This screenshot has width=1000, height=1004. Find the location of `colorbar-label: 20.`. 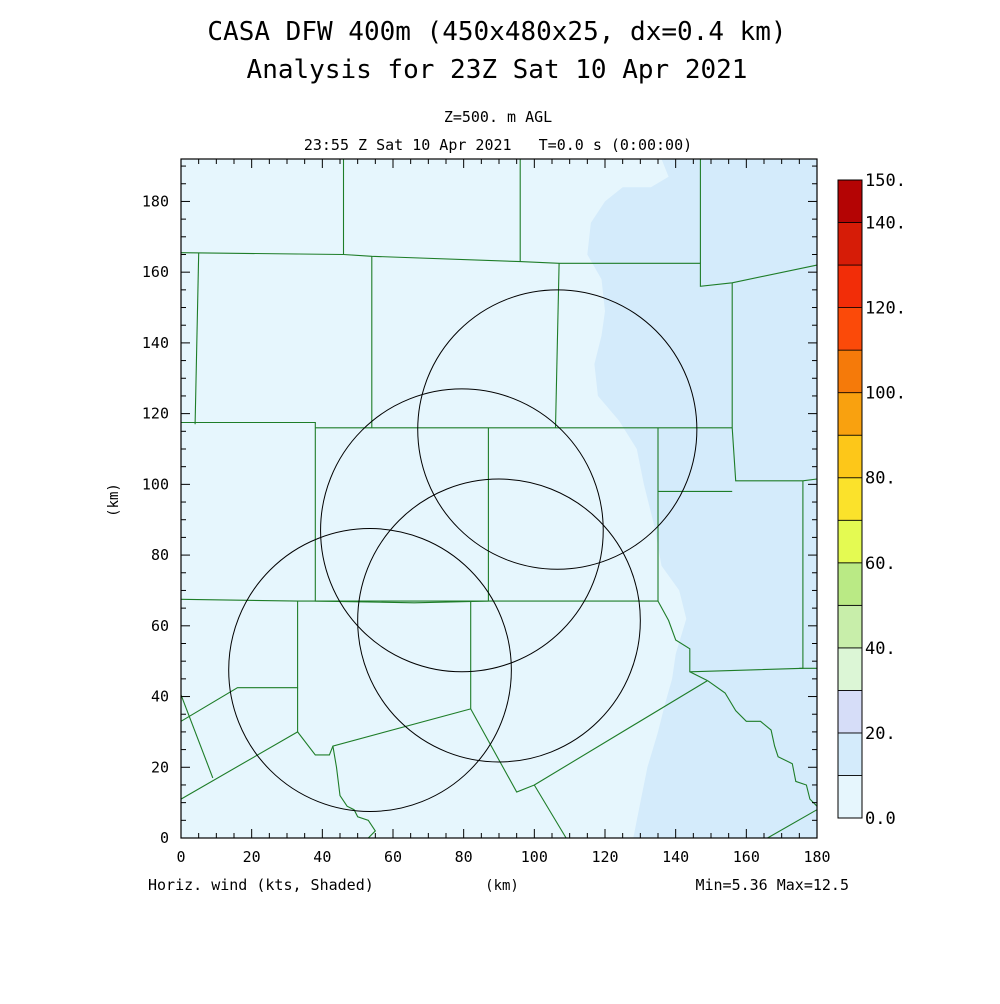

colorbar-label: 20. is located at coordinates (880, 734).